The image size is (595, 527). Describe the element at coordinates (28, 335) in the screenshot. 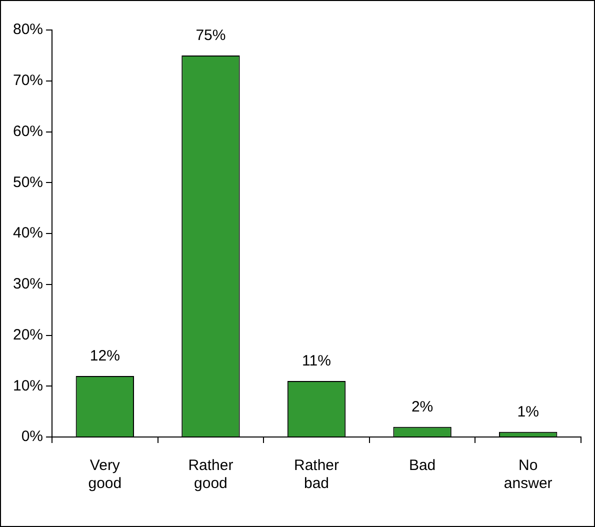

I see `y-tick-label: 20%` at that location.